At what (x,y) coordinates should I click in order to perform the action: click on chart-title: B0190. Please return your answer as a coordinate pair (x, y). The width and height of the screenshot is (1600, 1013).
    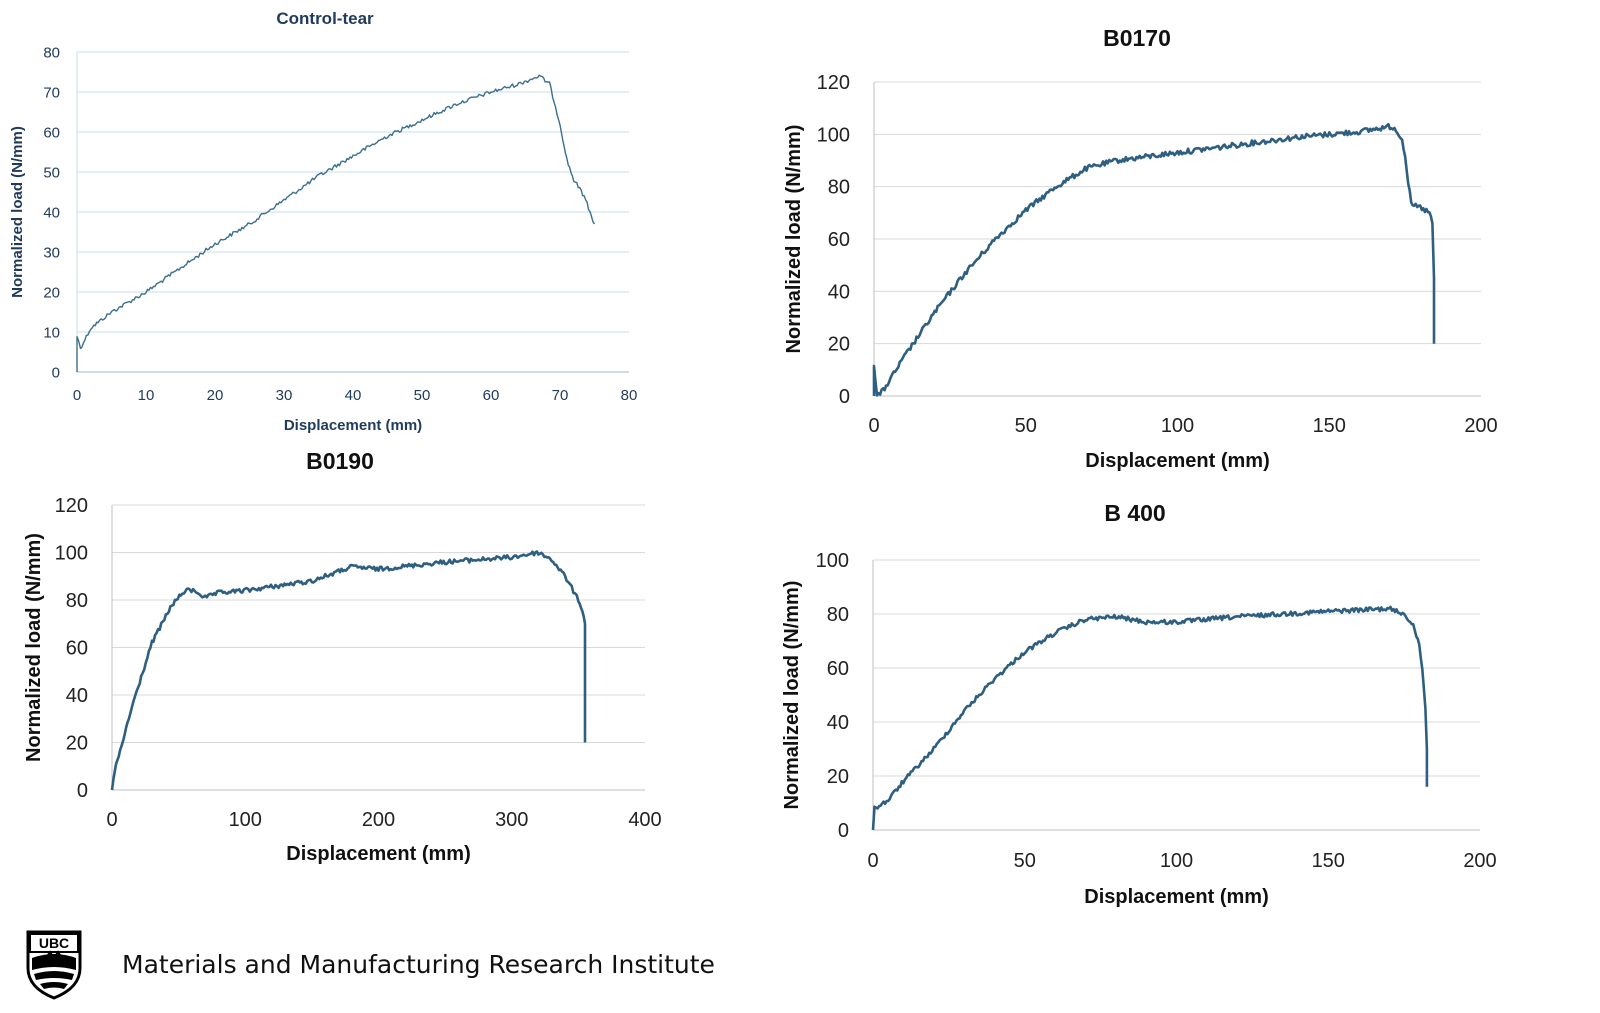
    Looking at the image, I should click on (340, 461).